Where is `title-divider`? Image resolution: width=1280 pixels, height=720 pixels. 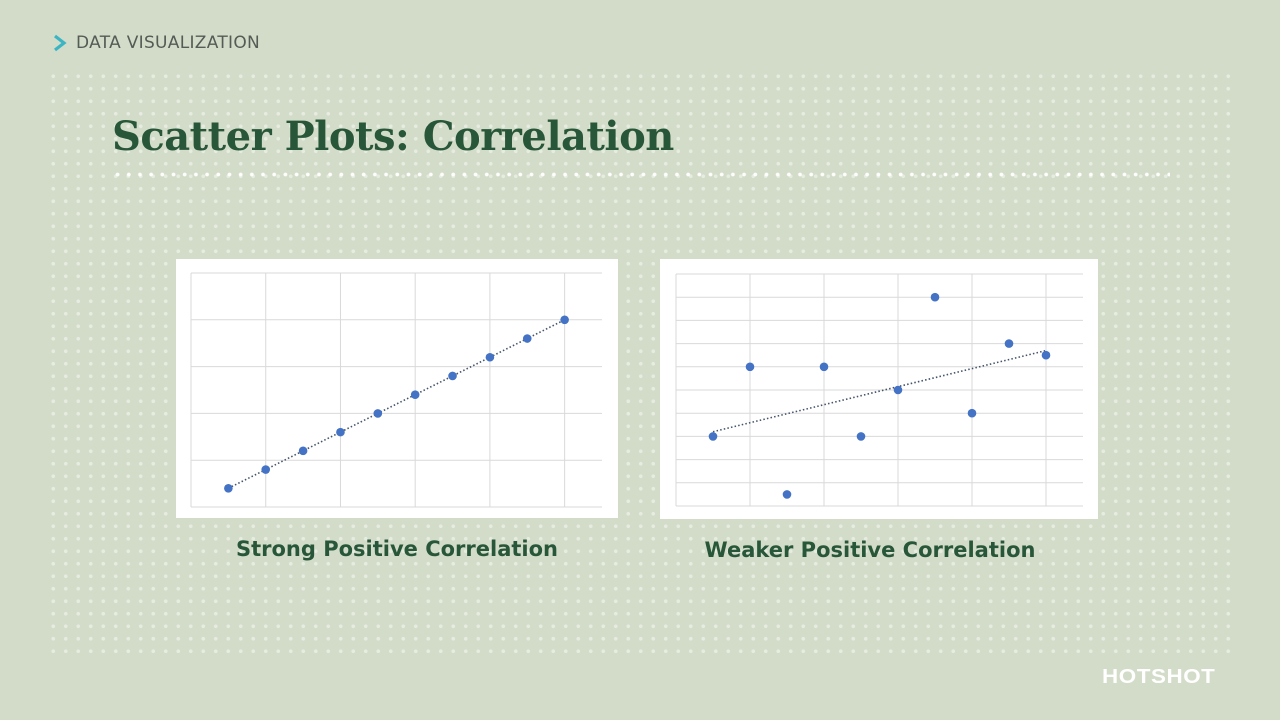 title-divider is located at coordinates (641, 174).